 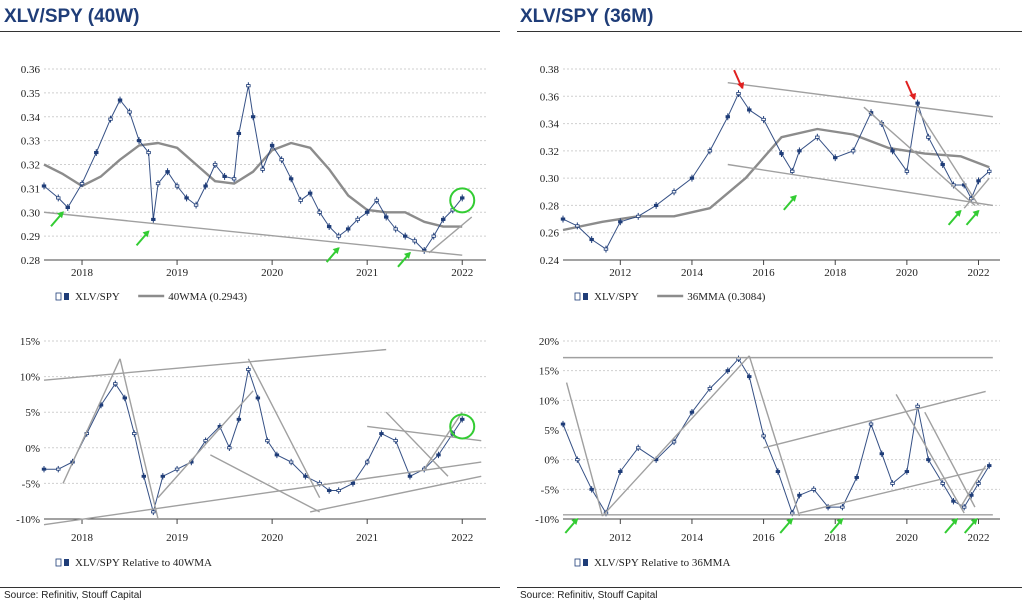 What do you see at coordinates (726, 297) in the screenshot?
I see `legend-label-ma: 36MMA (0.3084)` at bounding box center [726, 297].